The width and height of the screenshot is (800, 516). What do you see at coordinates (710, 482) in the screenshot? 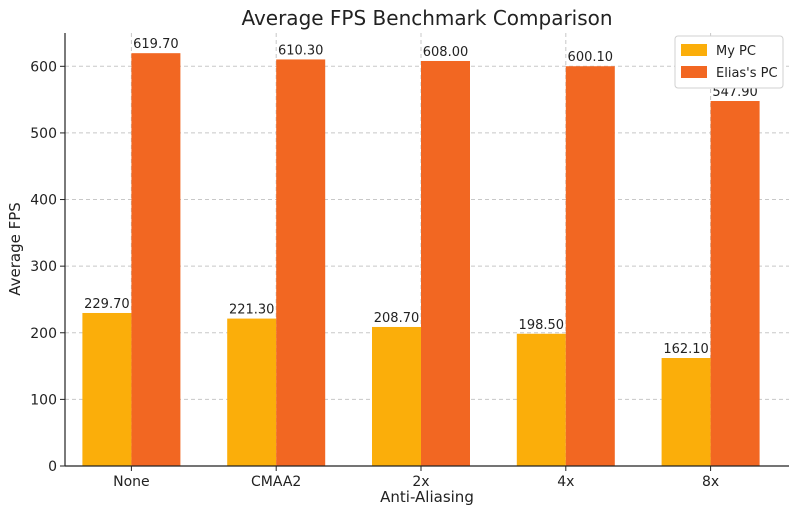
I see `x-tick-label: 8x` at bounding box center [710, 482].